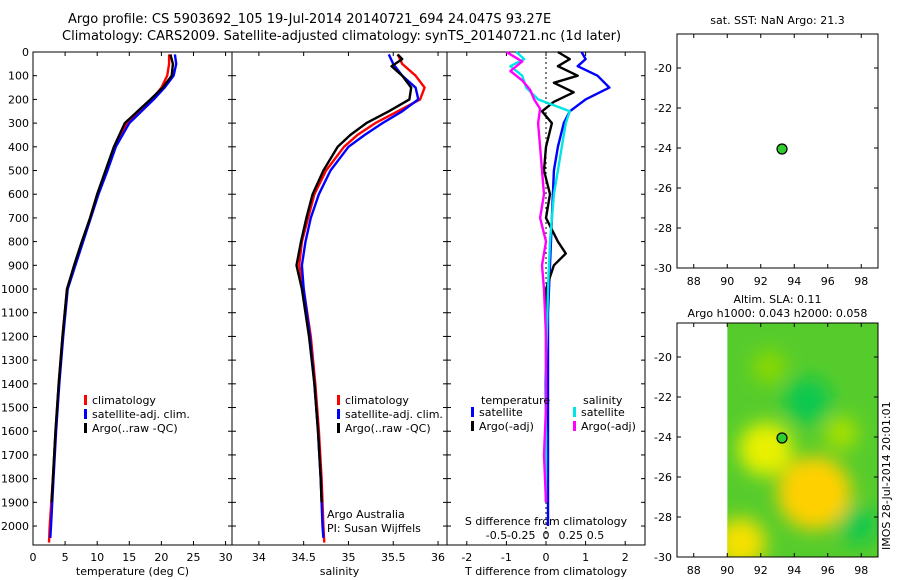 This screenshot has height=580, width=900. What do you see at coordinates (571, 535) in the screenshot?
I see `s-diff-tick-label: 0.25` at bounding box center [571, 535].